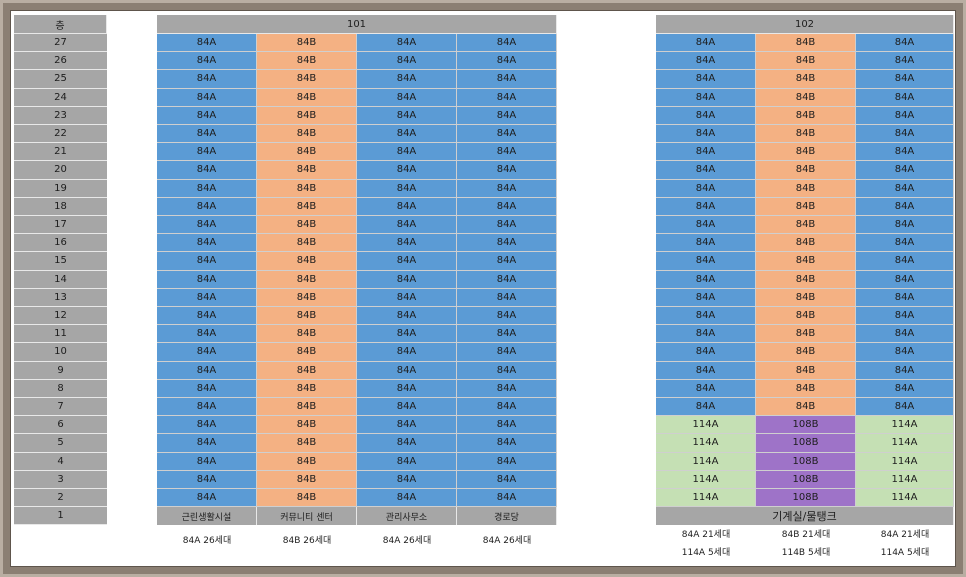 This screenshot has width=966, height=577. I want to click on floor-label: 19, so click(60, 188).